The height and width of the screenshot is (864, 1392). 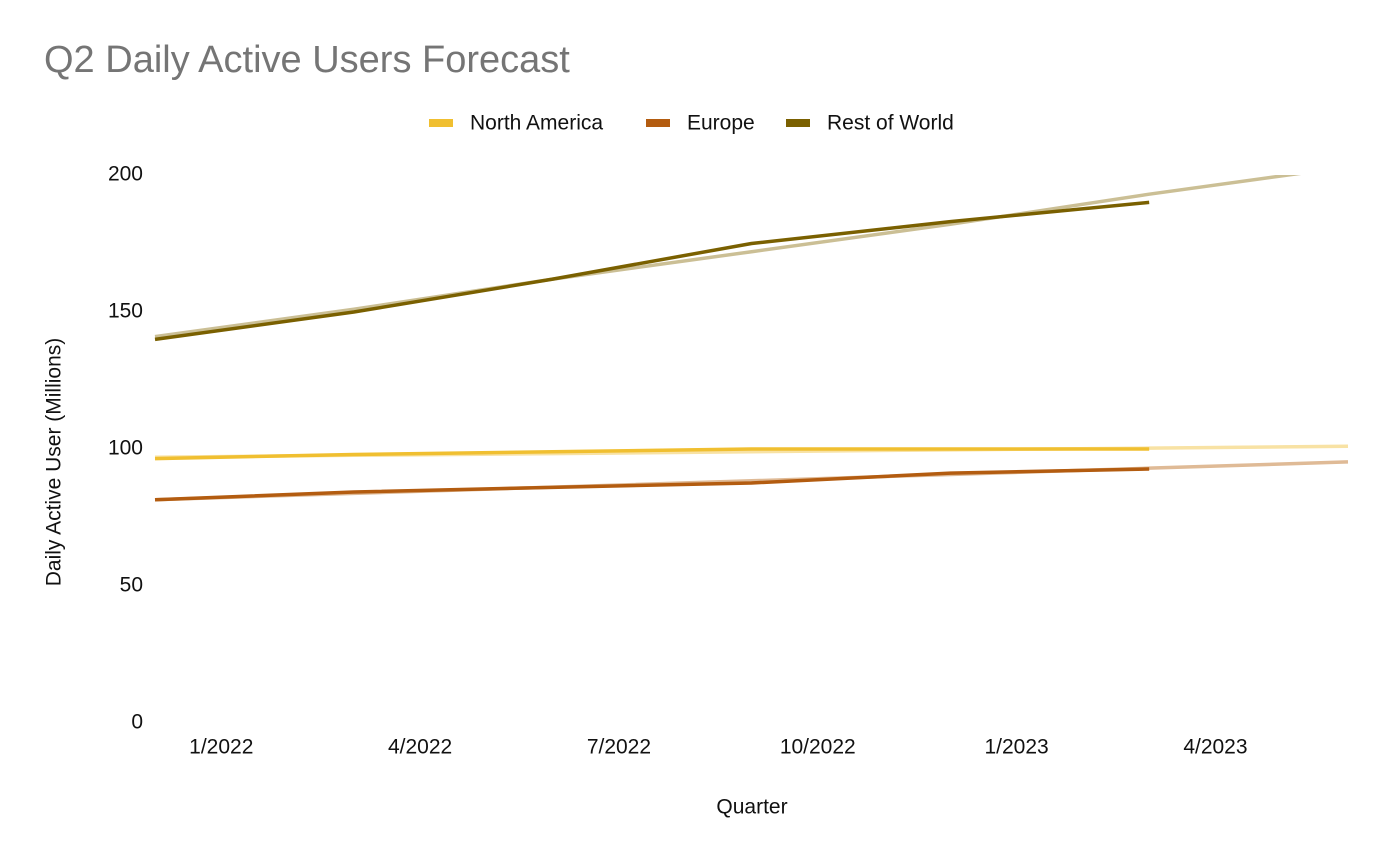 I want to click on y-tick-label: 150, so click(x=125, y=311).